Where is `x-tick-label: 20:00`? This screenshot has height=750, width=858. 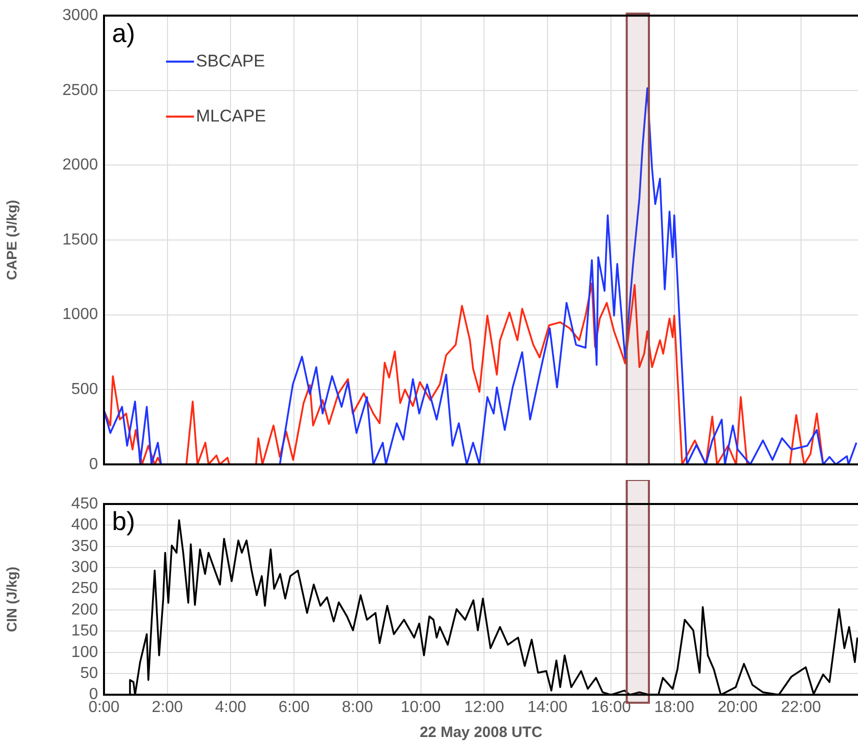
x-tick-label: 20:00 is located at coordinates (738, 707).